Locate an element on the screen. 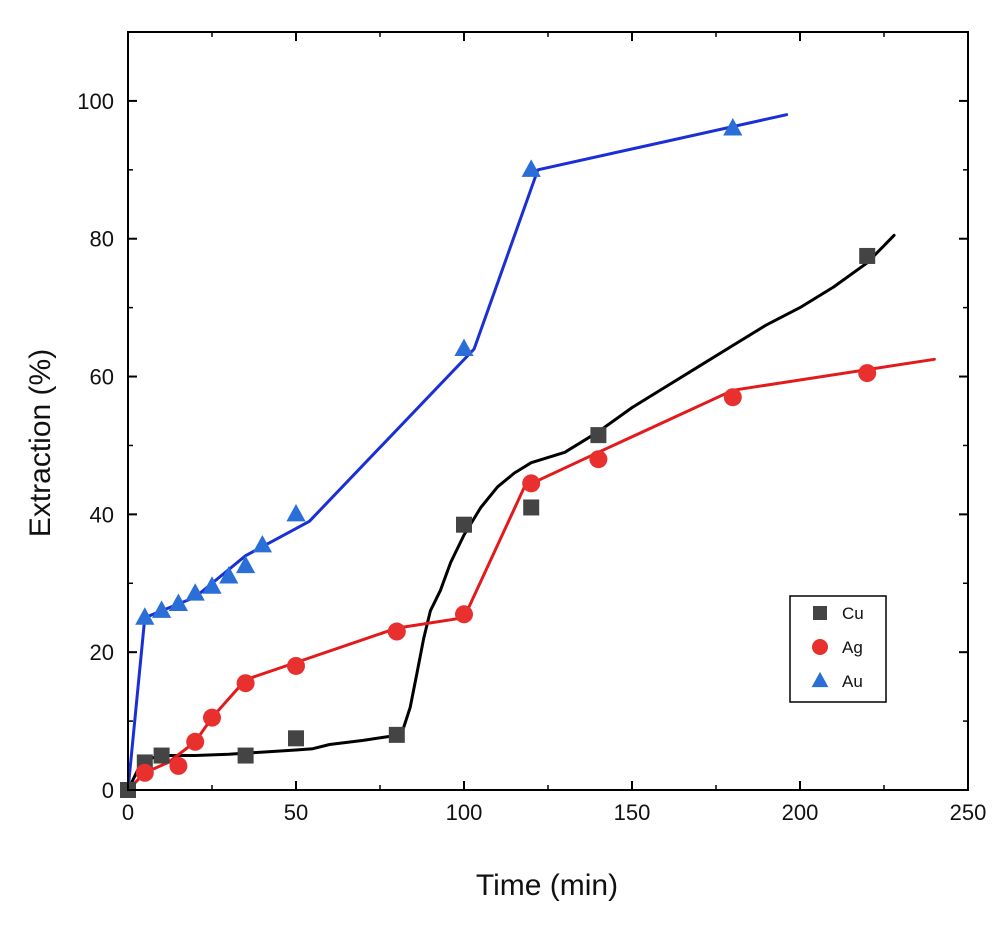  y-tick-label: 80 is located at coordinates (102, 239).